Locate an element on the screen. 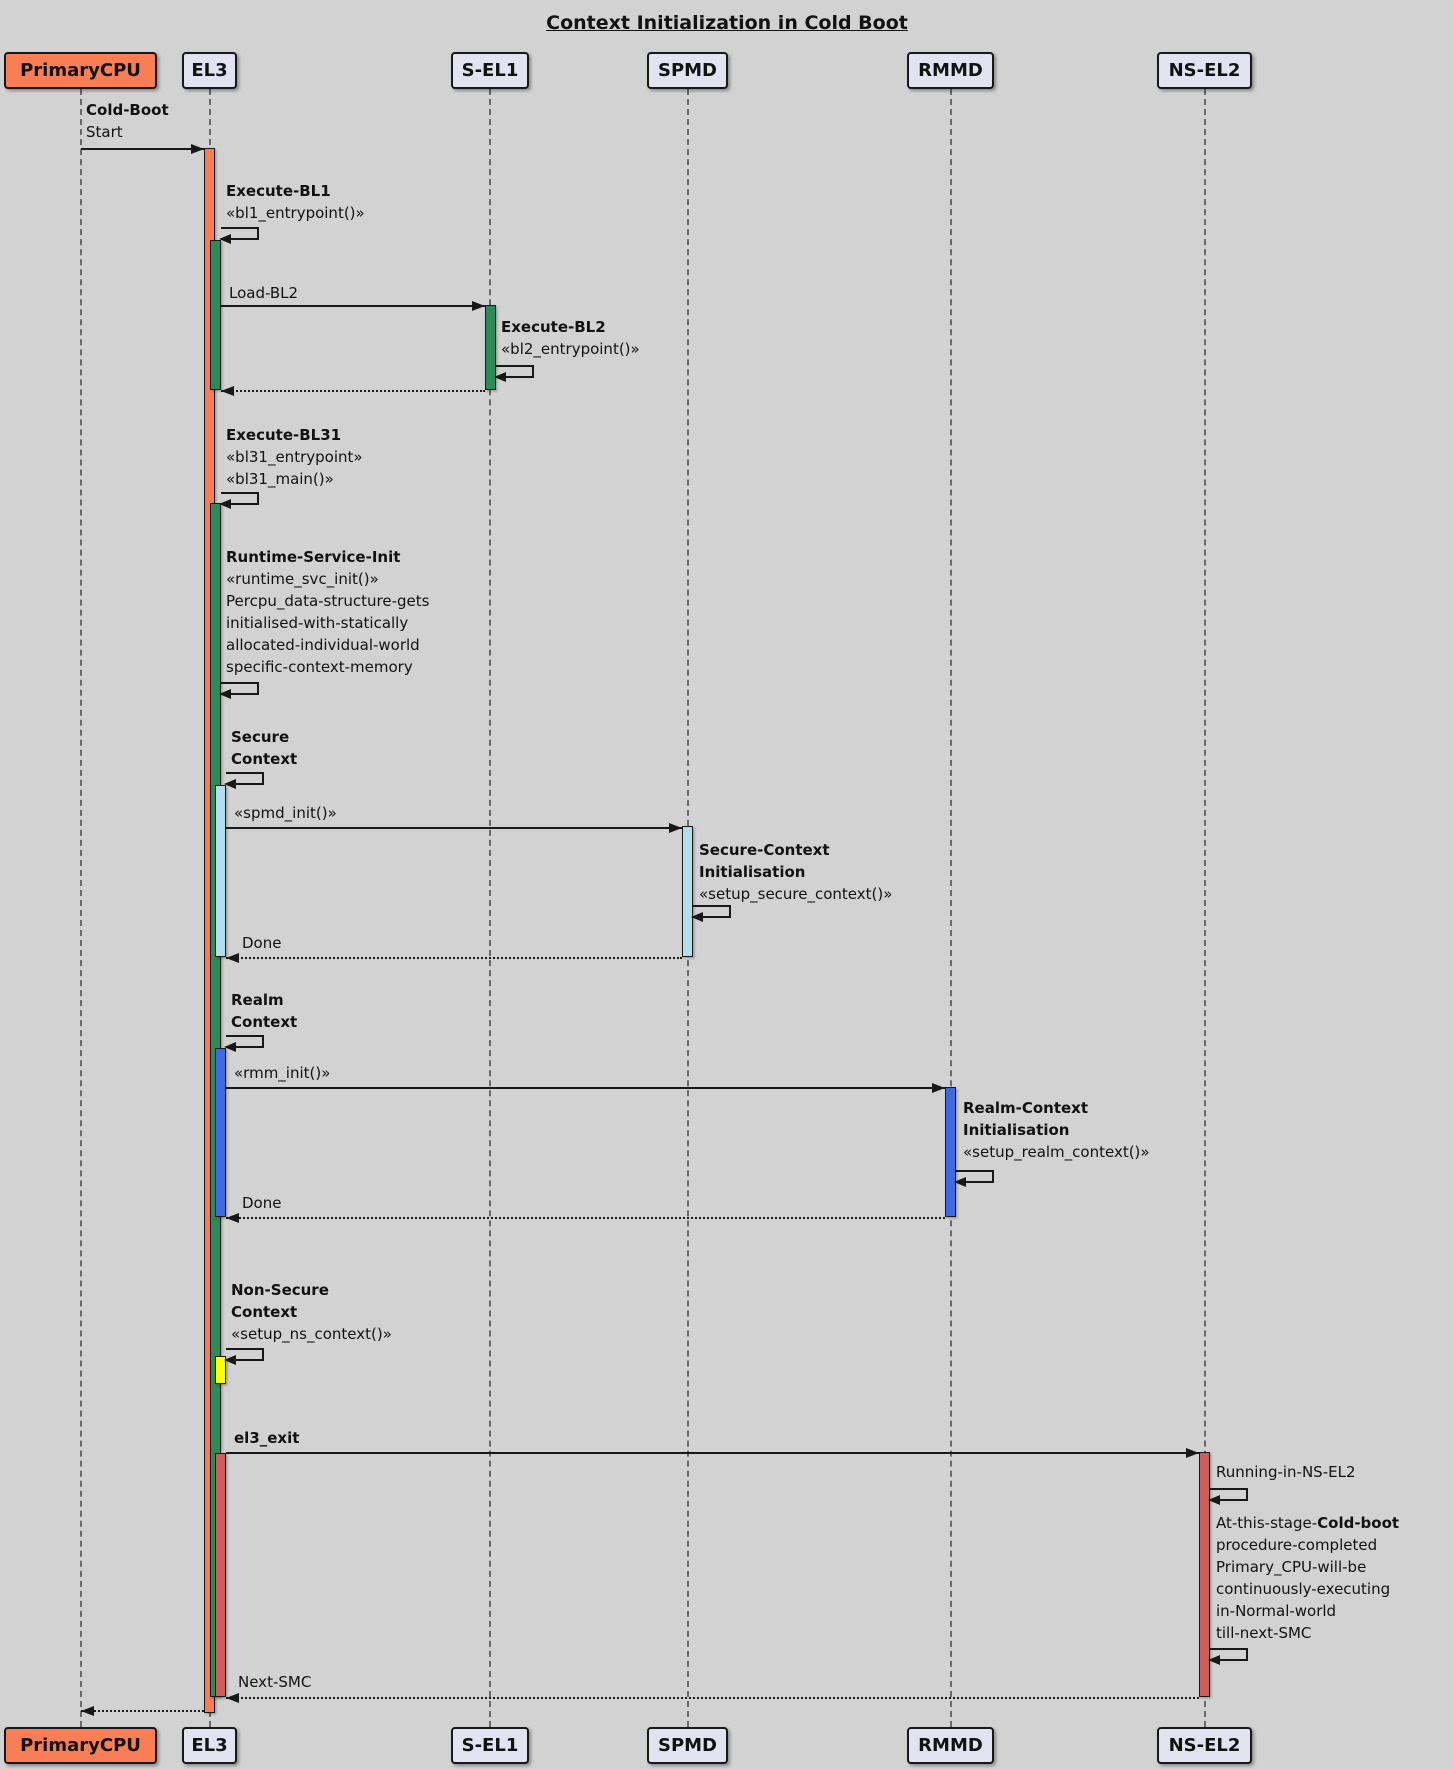 This screenshot has height=1769, width=1454. arrow-cold-boot is located at coordinates (142, 149).